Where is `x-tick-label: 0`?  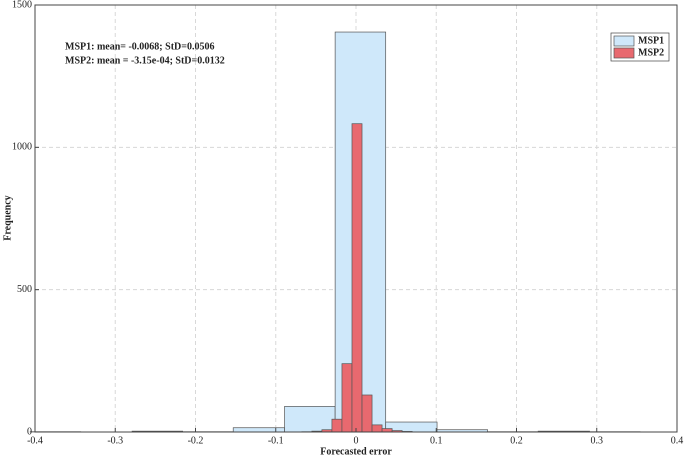 x-tick-label: 0 is located at coordinates (356, 440).